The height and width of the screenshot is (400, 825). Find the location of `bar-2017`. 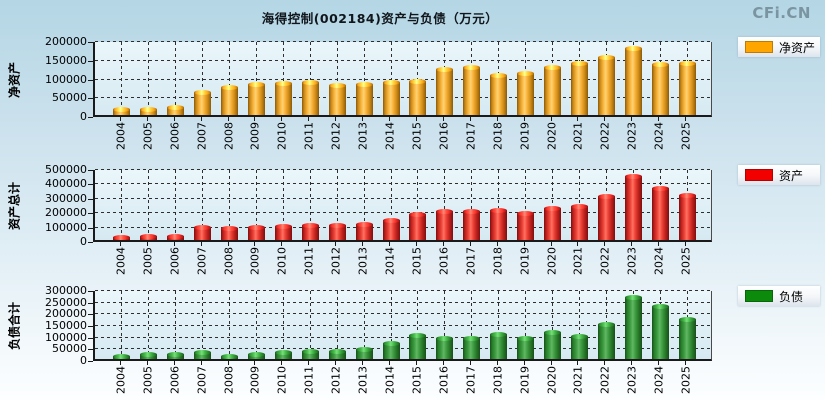

bar-2017 is located at coordinates (472, 348).